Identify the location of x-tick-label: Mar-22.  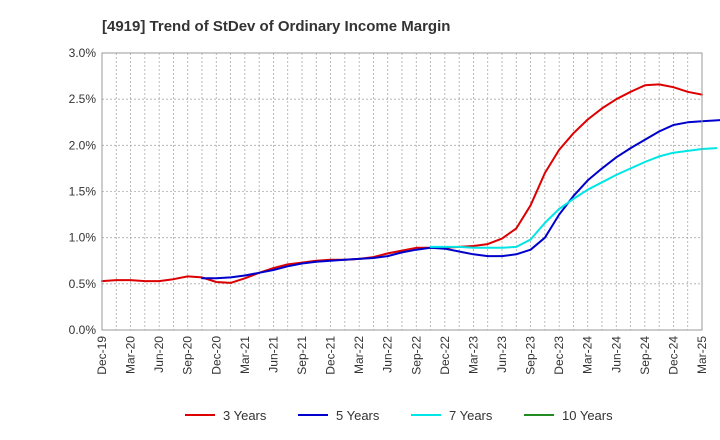
(359, 355).